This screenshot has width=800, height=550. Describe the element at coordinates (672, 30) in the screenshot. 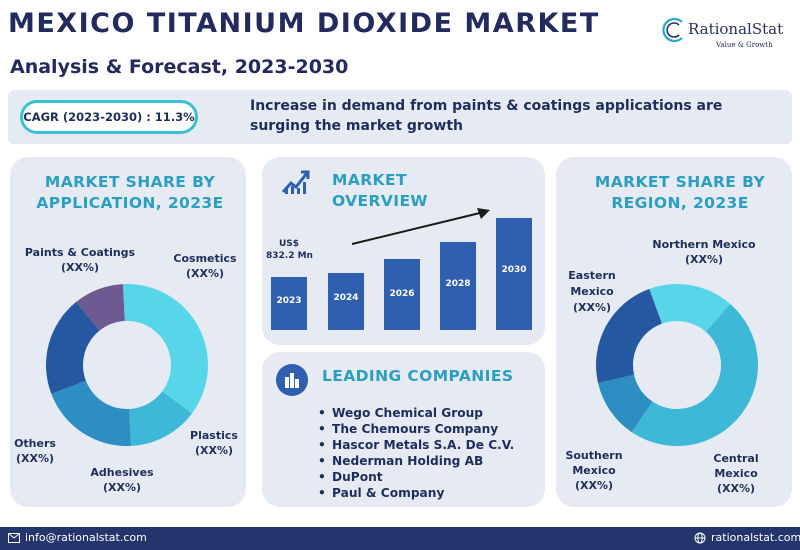

I see `logo-swirl-icon` at that location.